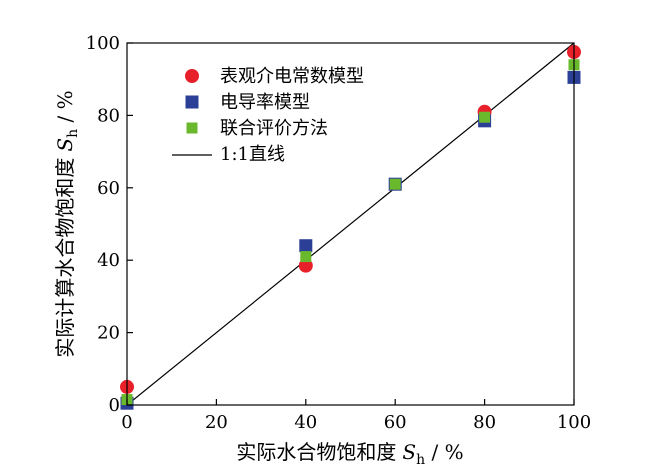 The width and height of the screenshot is (652, 471). Describe the element at coordinates (395, 422) in the screenshot. I see `x-tick-label: 60` at that location.